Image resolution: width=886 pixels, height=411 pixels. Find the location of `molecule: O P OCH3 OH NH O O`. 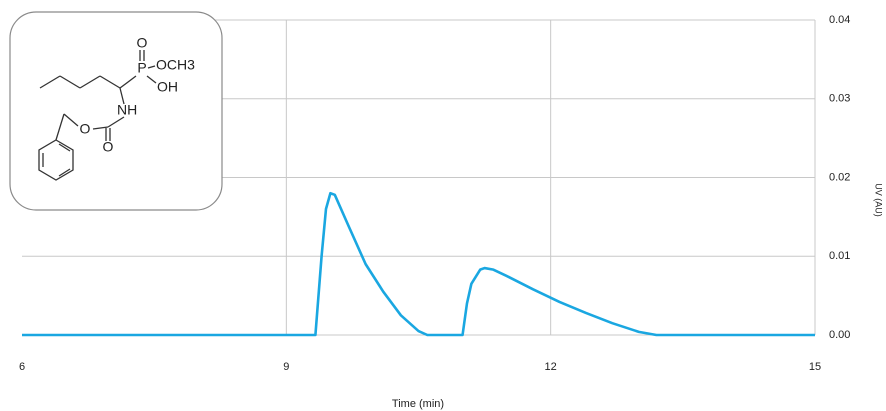

molecule: O P OCH3 OH NH O O is located at coordinates (116, 108).